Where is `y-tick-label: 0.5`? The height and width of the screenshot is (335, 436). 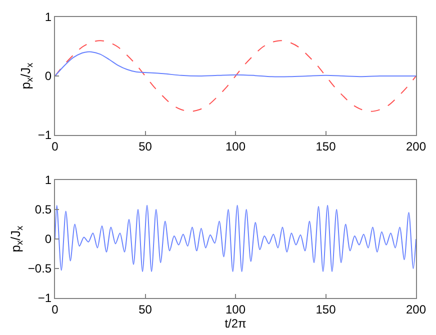 y-tick-label: 0.5 is located at coordinates (43, 209).